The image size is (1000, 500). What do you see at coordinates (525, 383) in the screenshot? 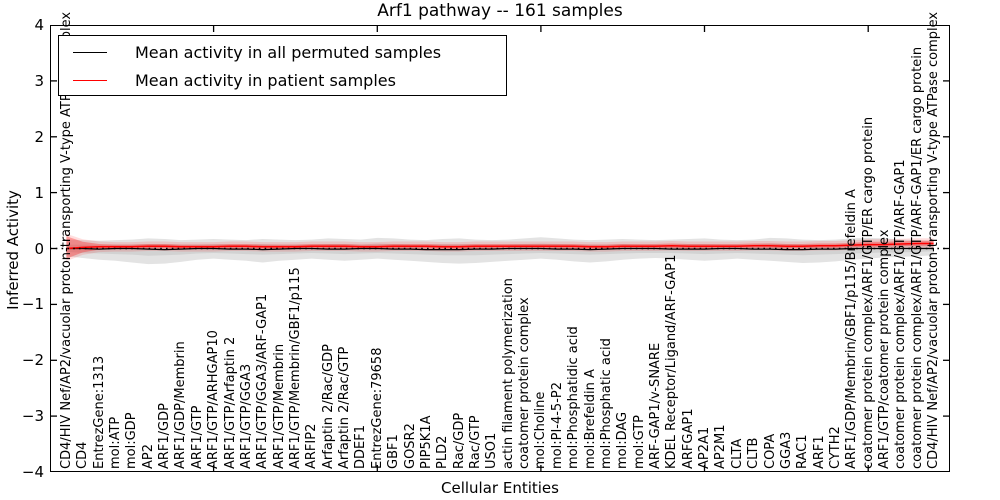
I see `x-tick-label: coatomer protein complex` at bounding box center [525, 383].